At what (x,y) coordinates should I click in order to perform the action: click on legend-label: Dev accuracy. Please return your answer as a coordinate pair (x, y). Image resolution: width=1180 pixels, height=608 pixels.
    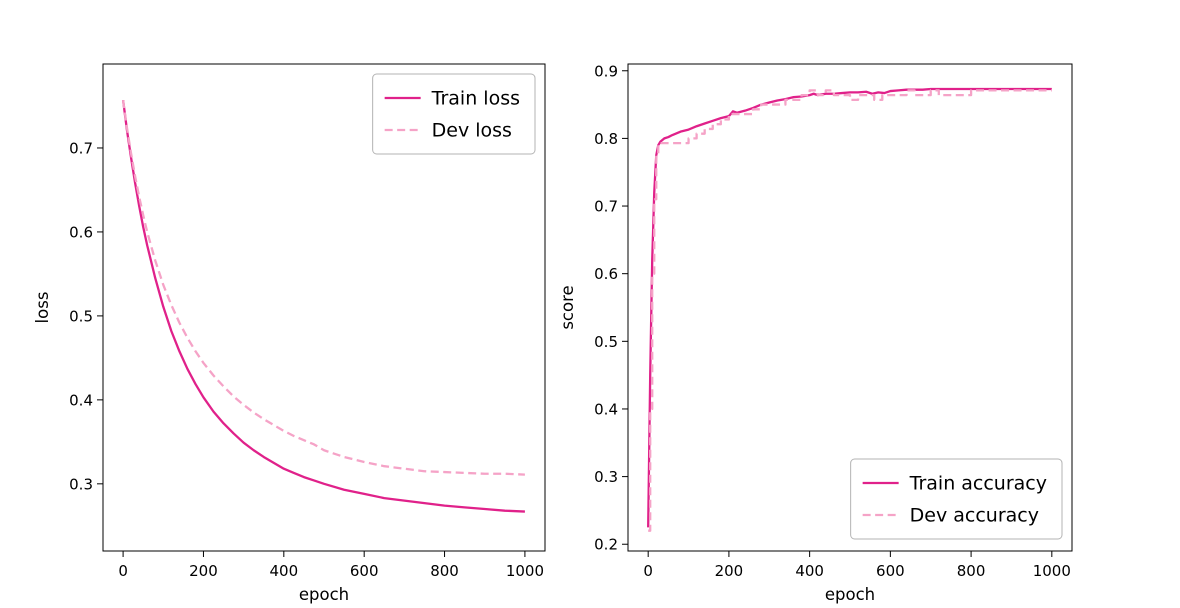
    Looking at the image, I should click on (974, 516).